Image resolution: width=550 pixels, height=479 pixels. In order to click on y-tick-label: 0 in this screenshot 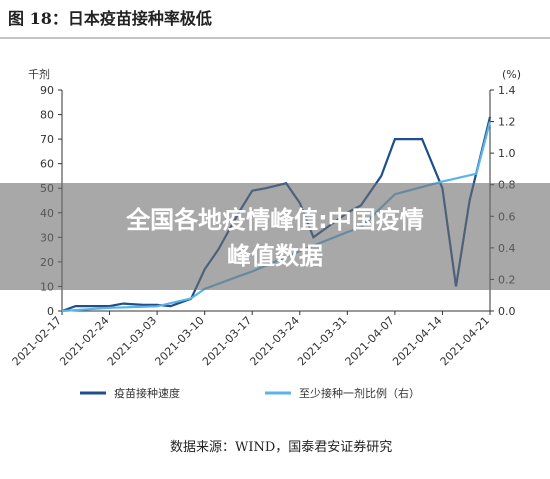, I will do `click(50, 311)`.